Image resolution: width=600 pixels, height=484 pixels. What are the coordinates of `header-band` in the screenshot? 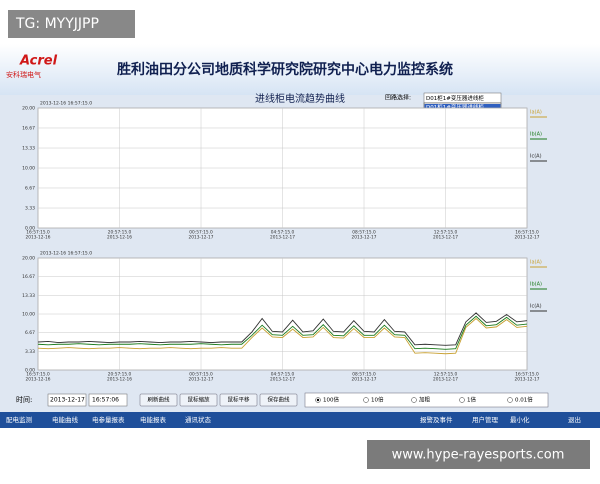 It's located at (300, 69).